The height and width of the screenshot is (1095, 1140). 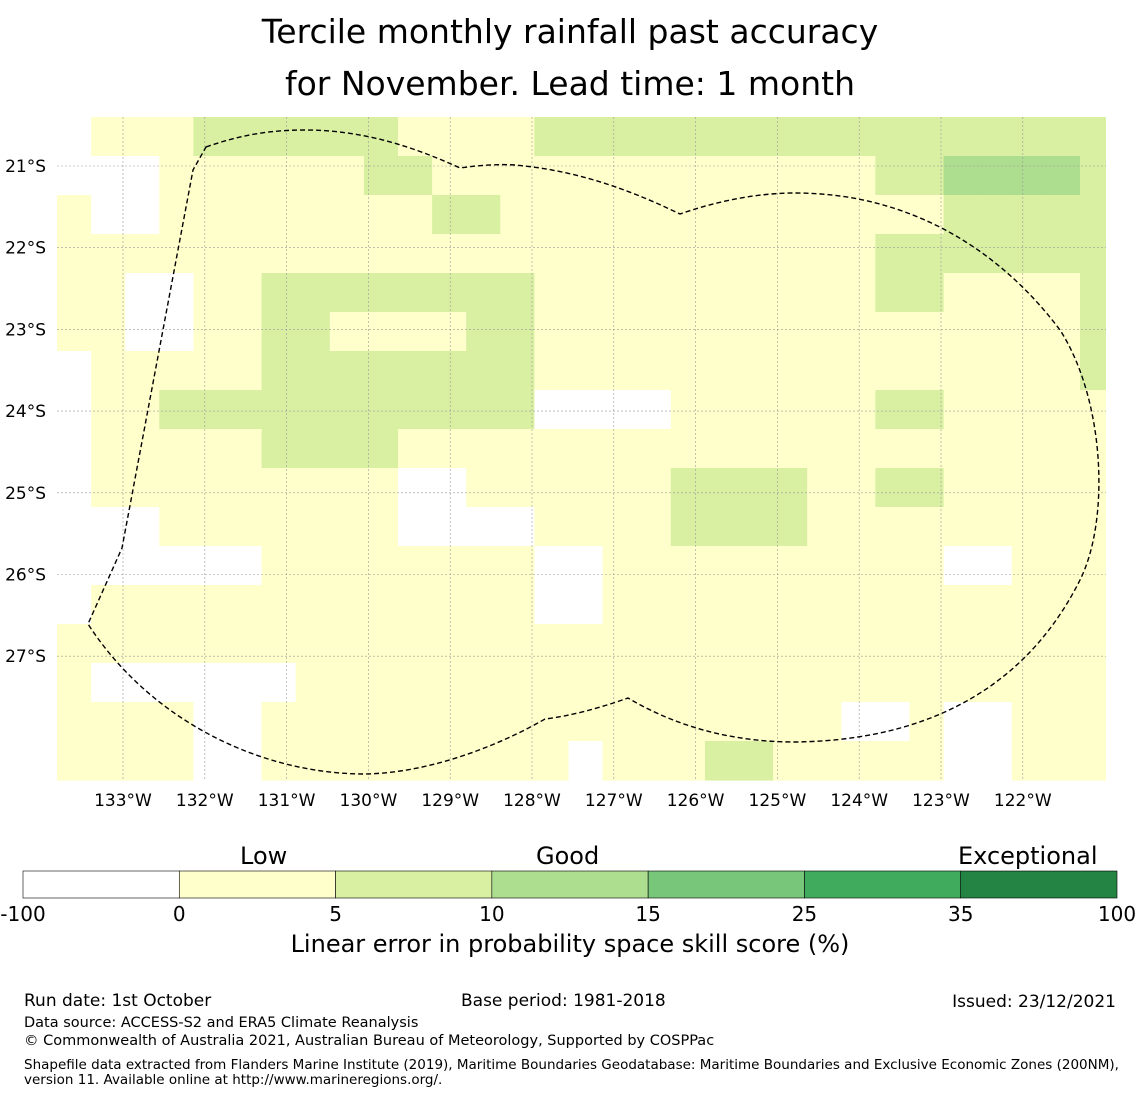 I want to click on longitude-label: 128°W, so click(x=532, y=801).